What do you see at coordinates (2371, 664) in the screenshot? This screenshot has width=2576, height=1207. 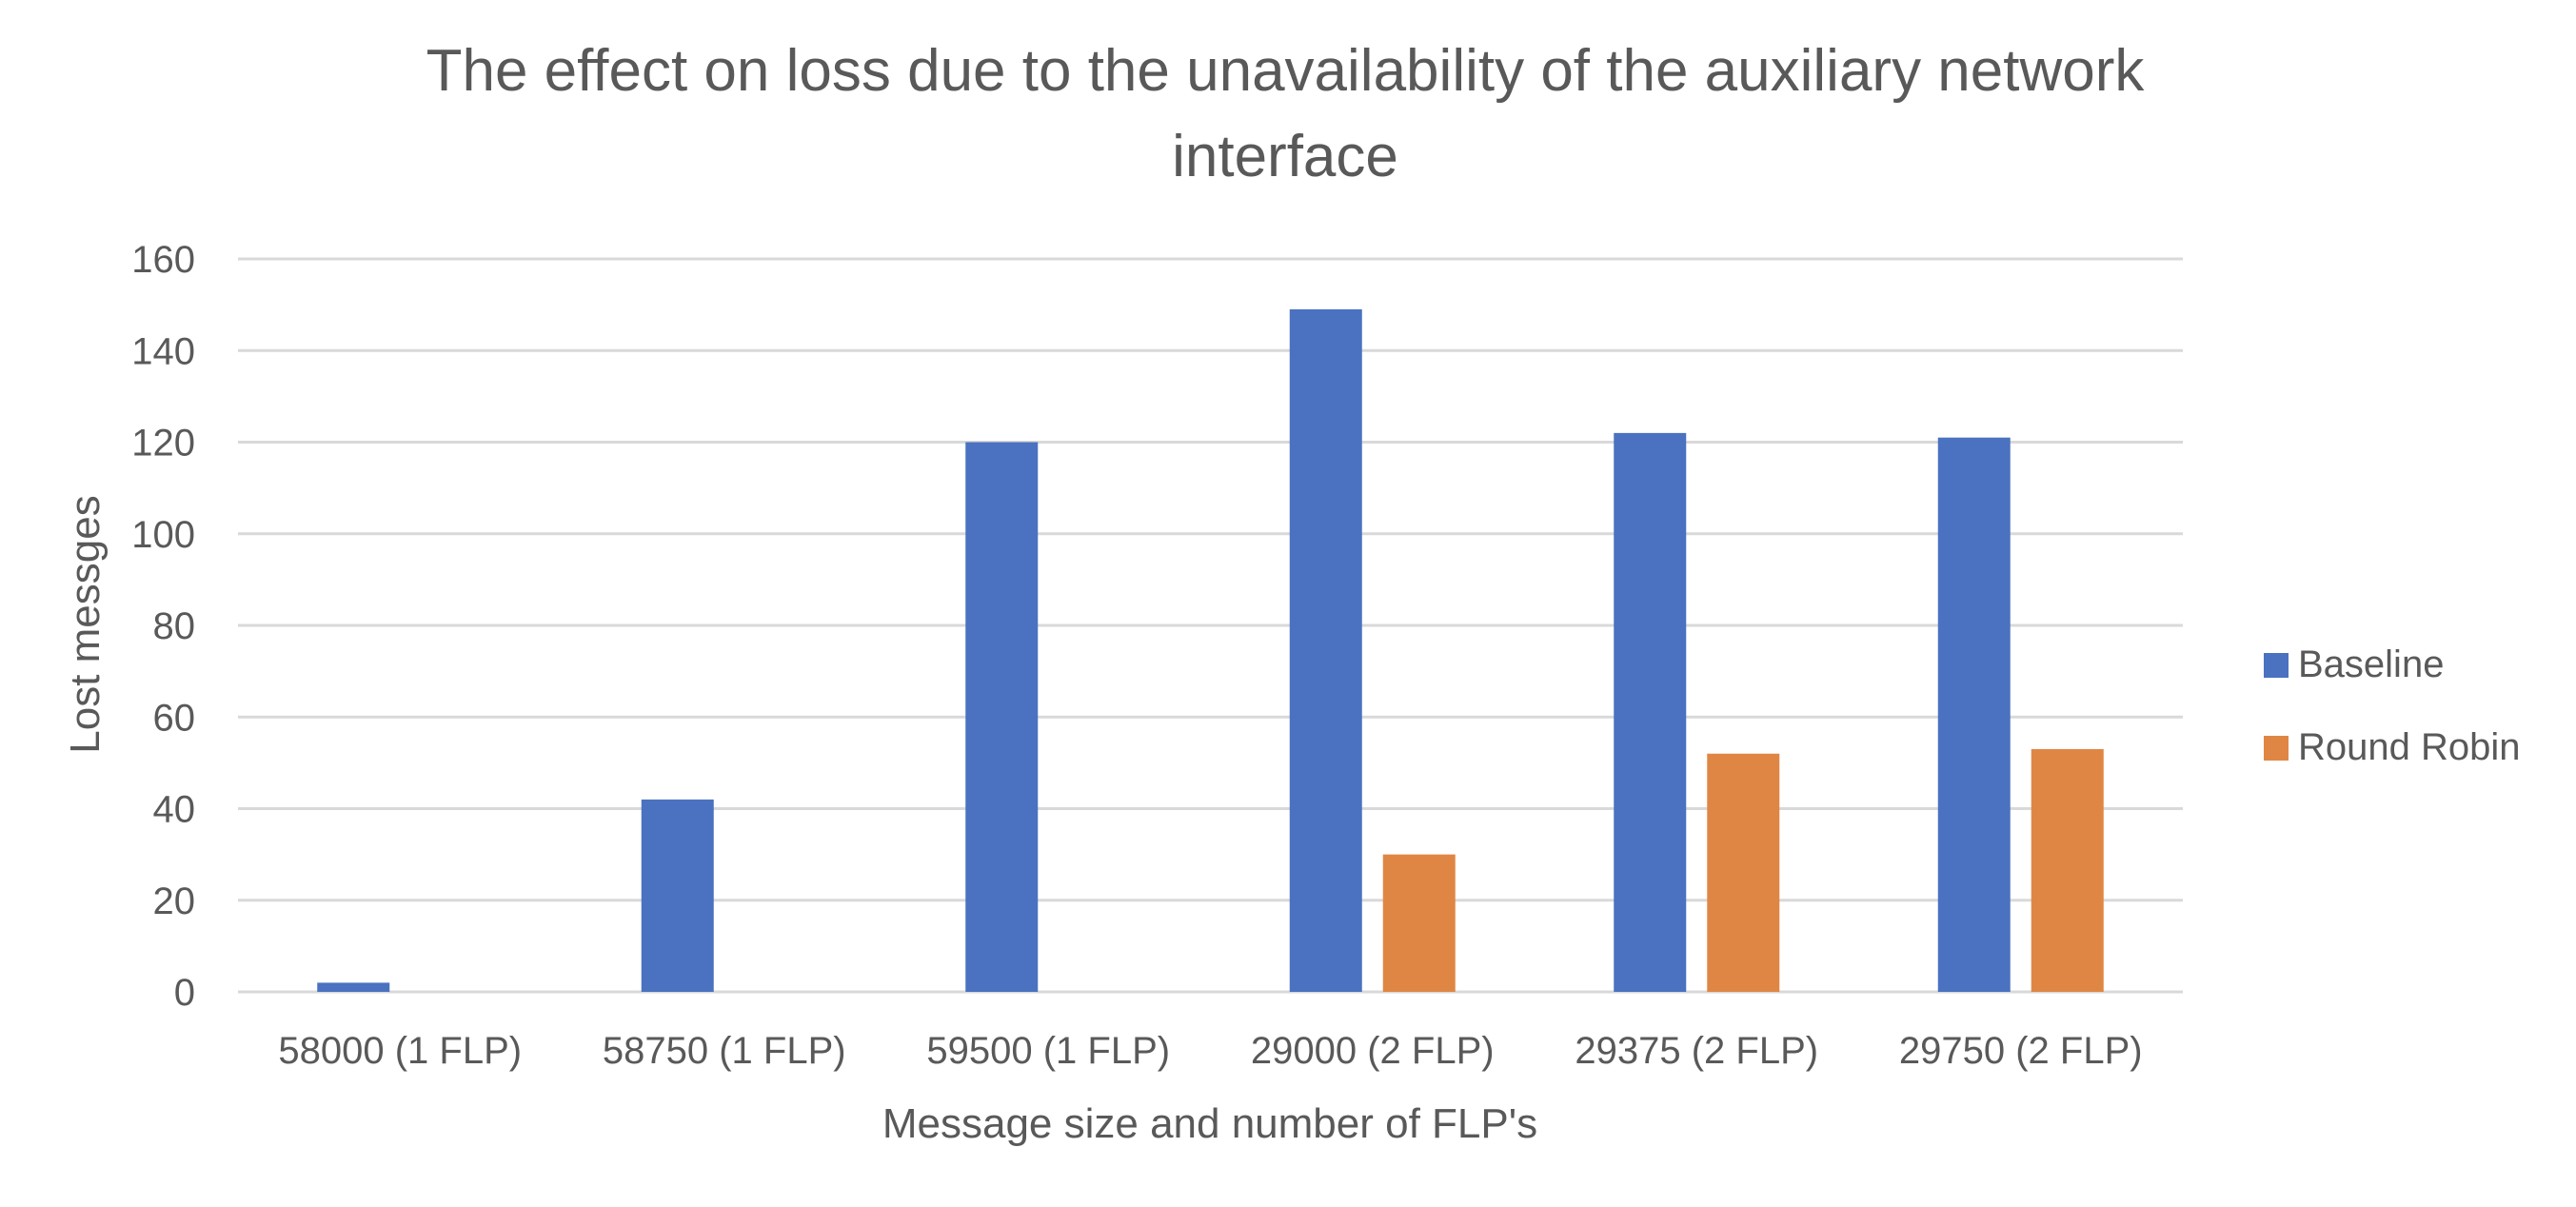 I see `legend-label-baseline: Baseline` at bounding box center [2371, 664].